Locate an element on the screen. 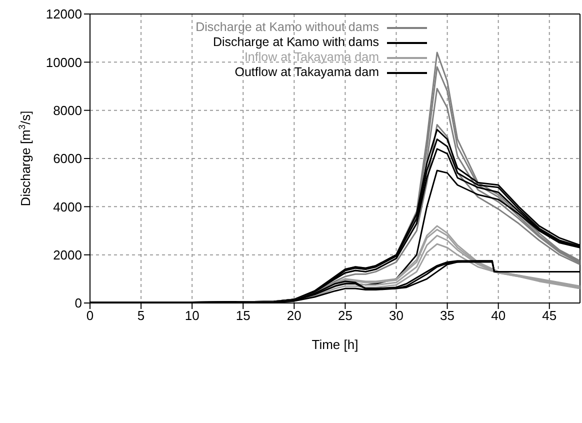  y-tick-label: 2000 is located at coordinates (67, 254).